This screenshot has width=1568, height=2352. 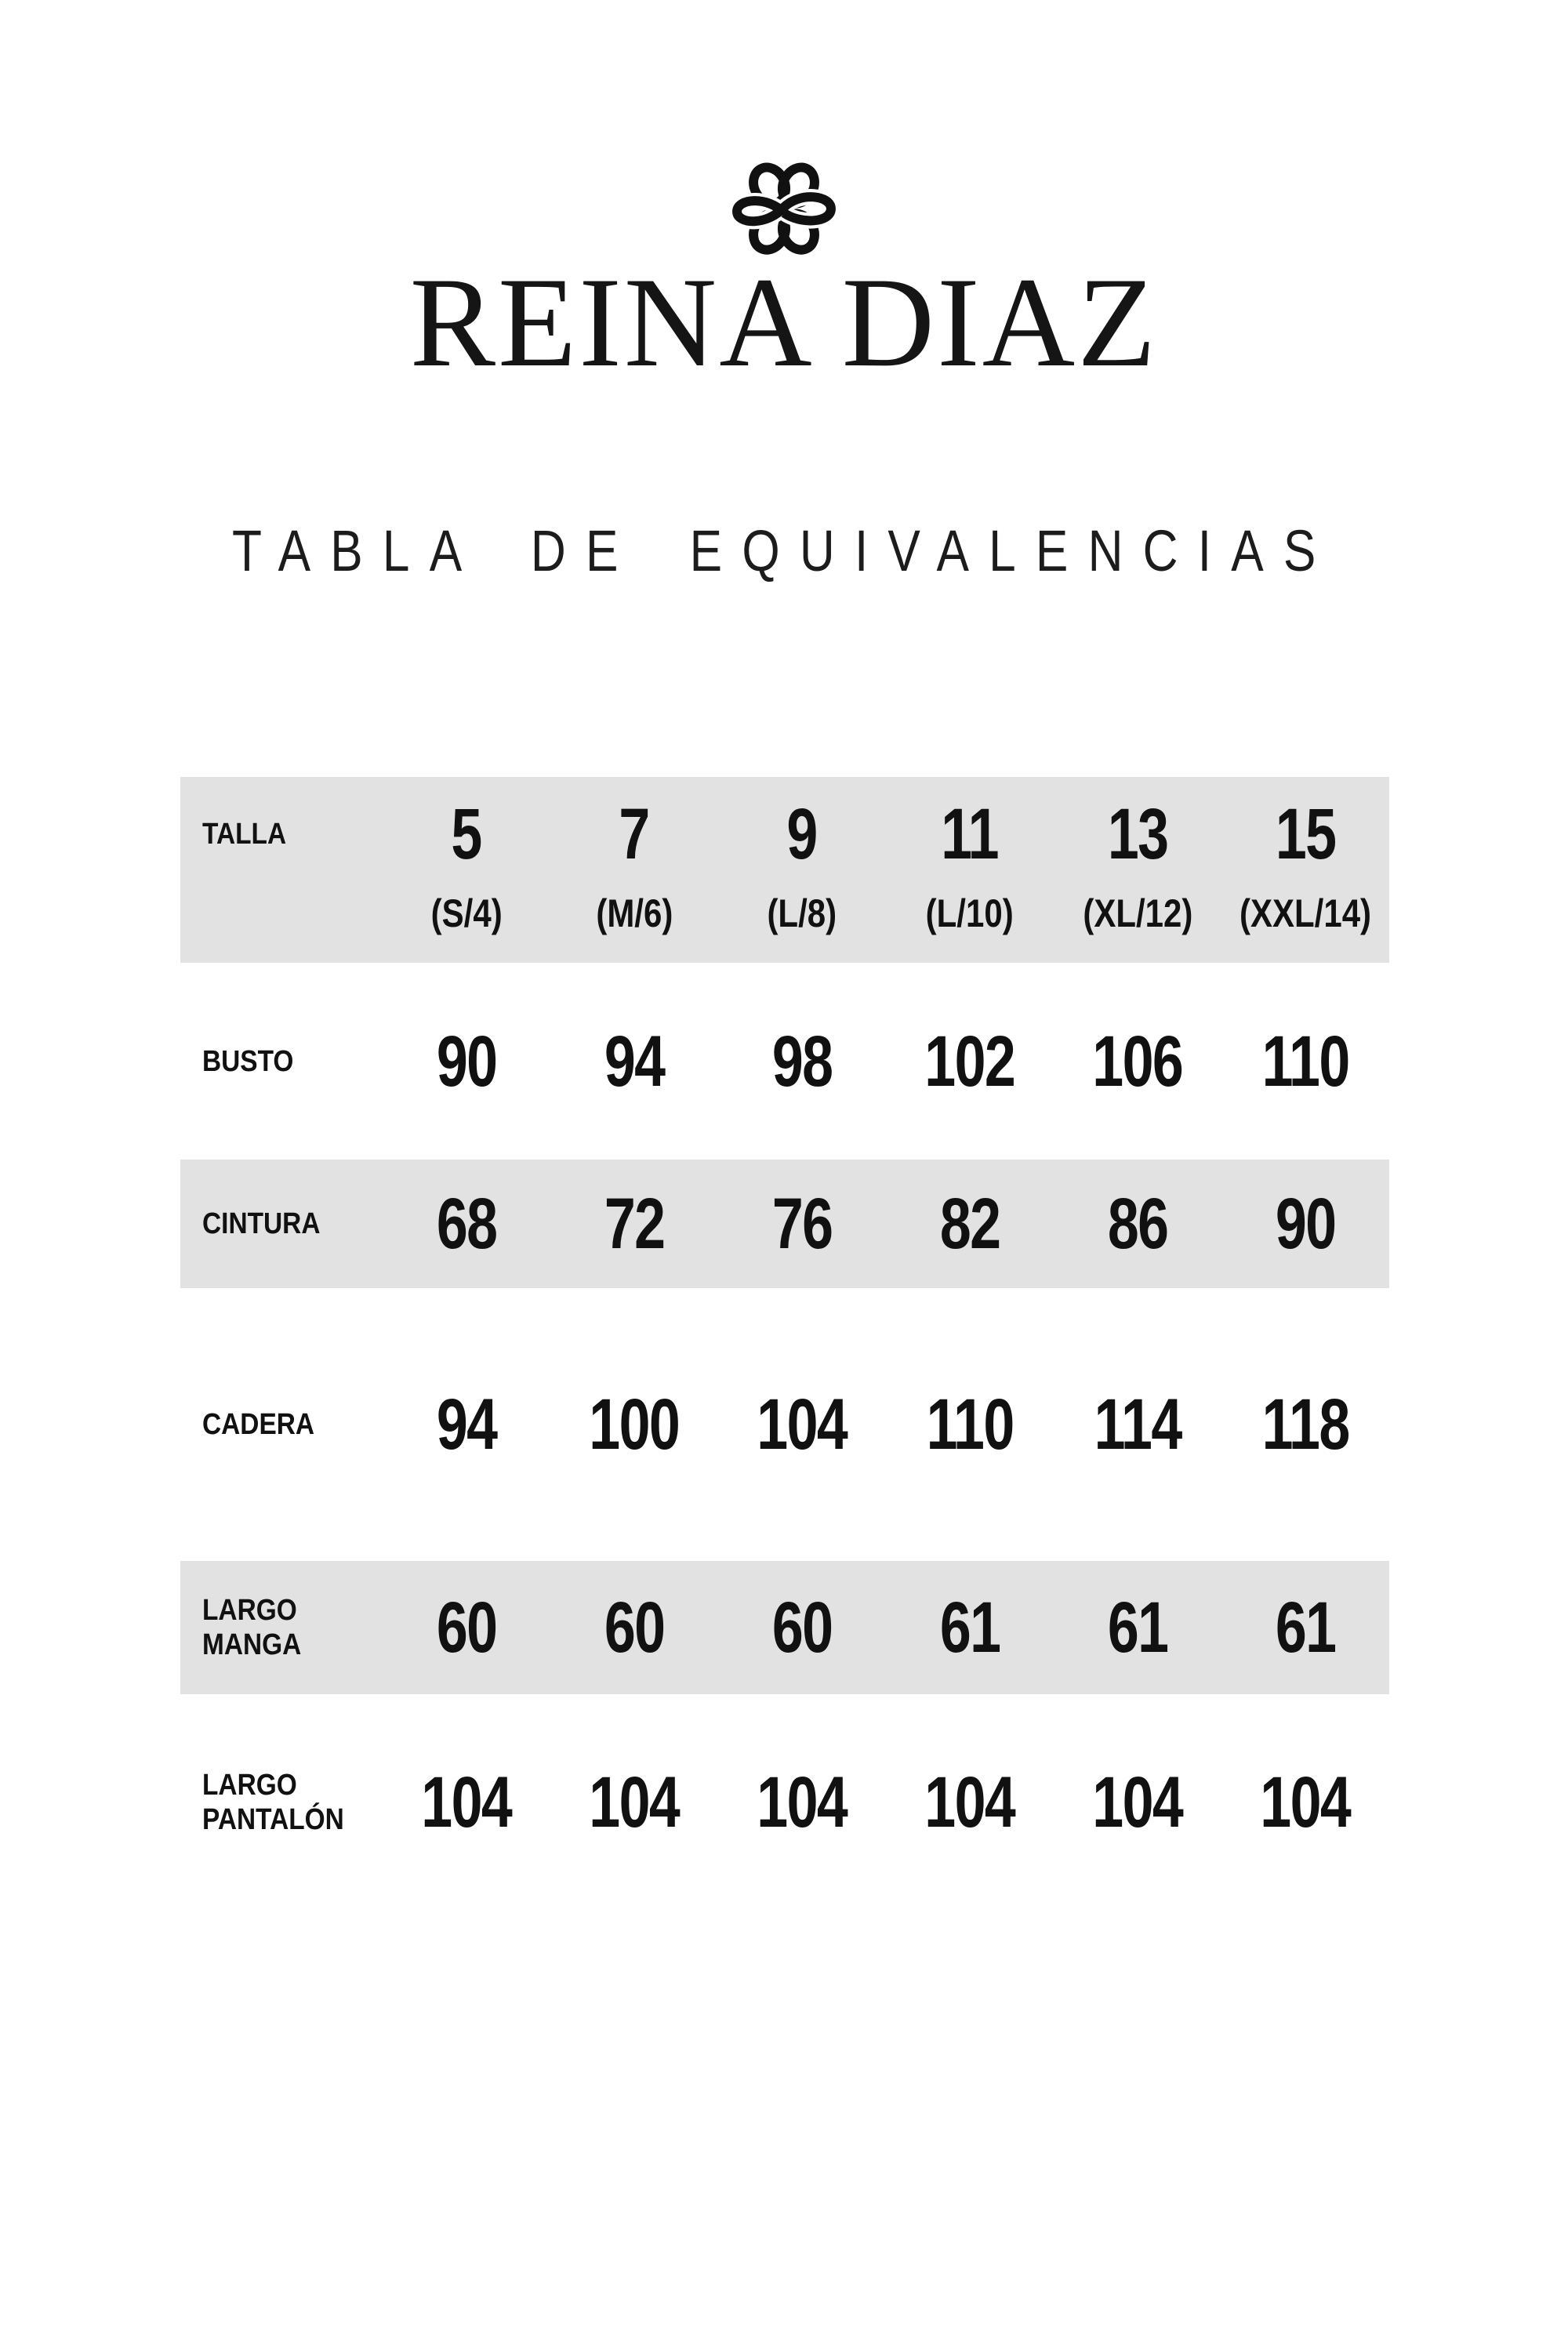 I want to click on header-label: TALLA, so click(x=244, y=834).